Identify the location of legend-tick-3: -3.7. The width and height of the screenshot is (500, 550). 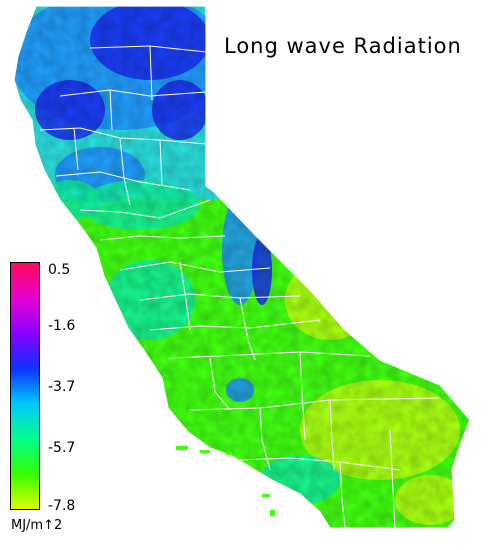
(62, 387).